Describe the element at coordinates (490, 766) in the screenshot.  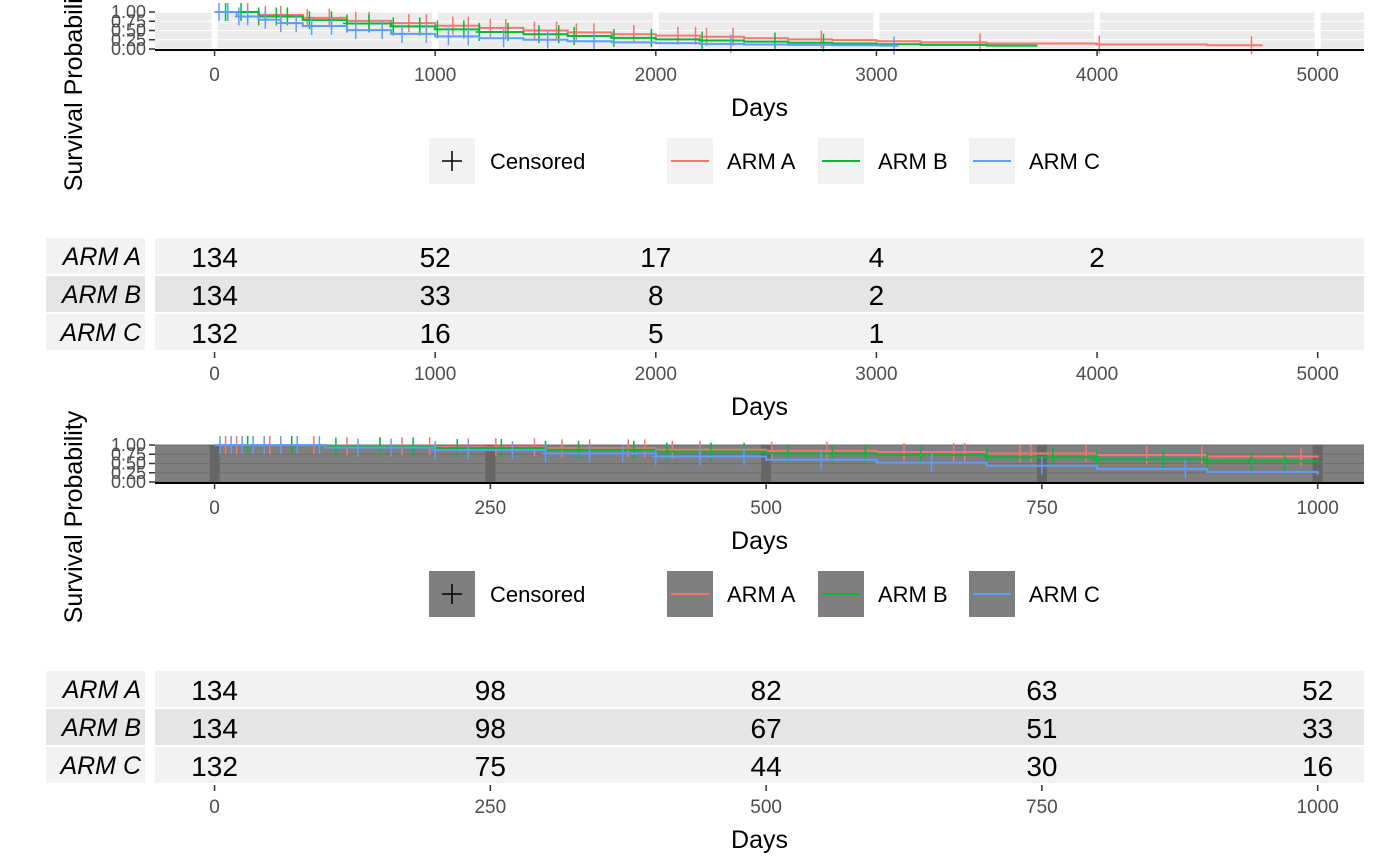
I see `risk-count: 75` at that location.